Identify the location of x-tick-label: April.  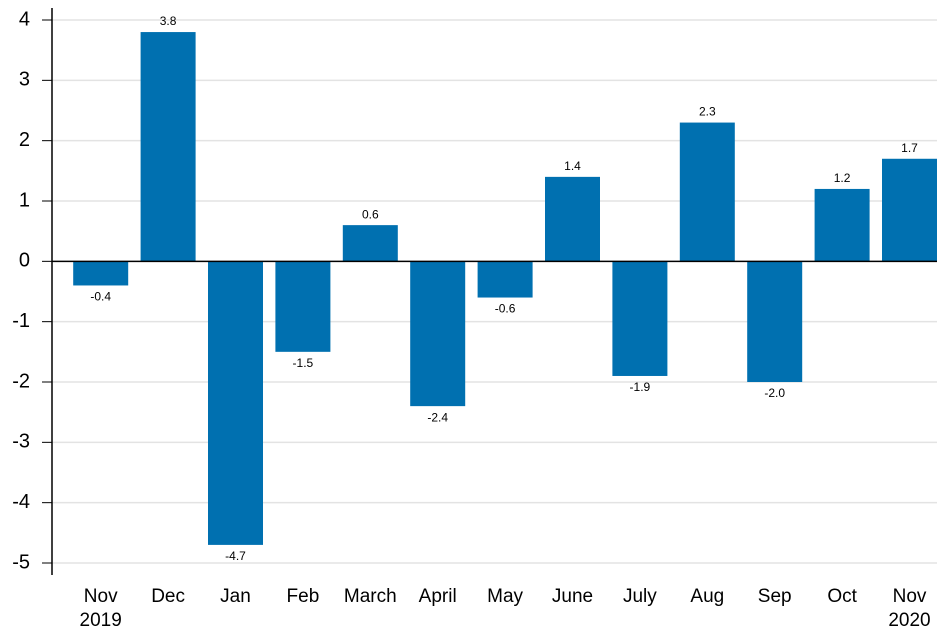
(437, 596).